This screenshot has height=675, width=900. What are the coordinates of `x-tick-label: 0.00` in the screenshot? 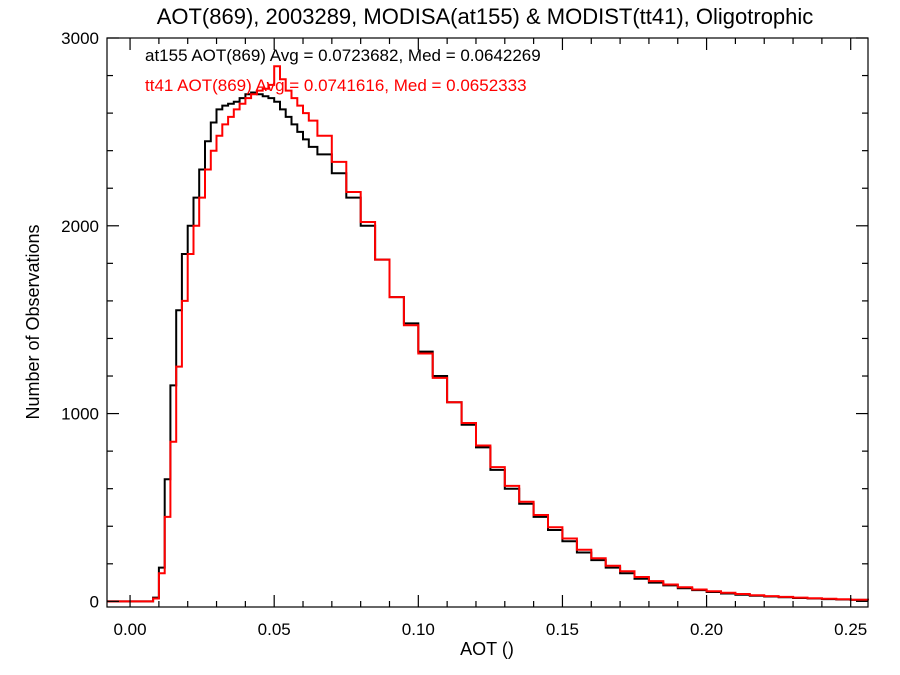 It's located at (130, 629).